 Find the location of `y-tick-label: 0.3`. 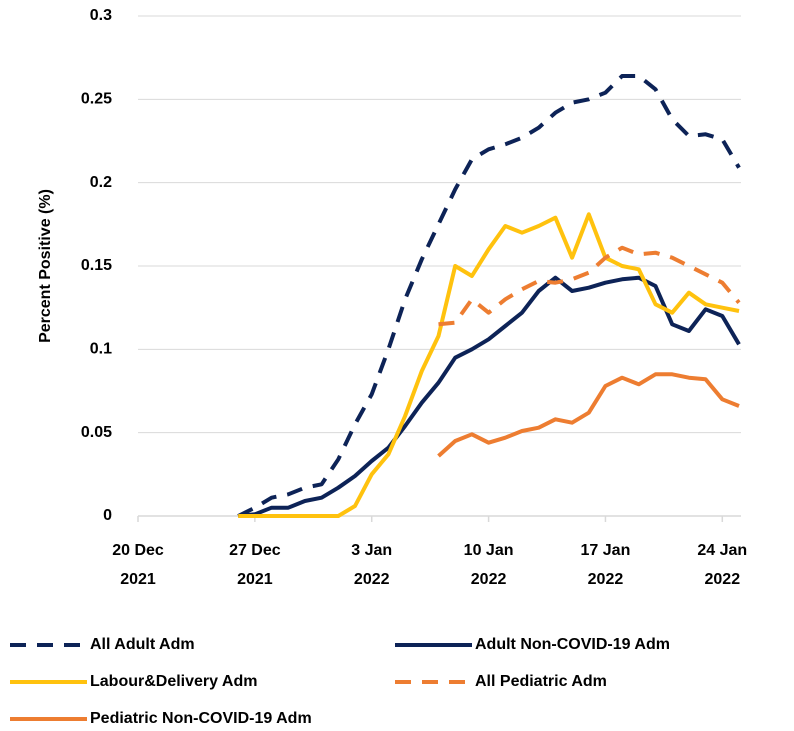

y-tick-label: 0.3 is located at coordinates (101, 15).